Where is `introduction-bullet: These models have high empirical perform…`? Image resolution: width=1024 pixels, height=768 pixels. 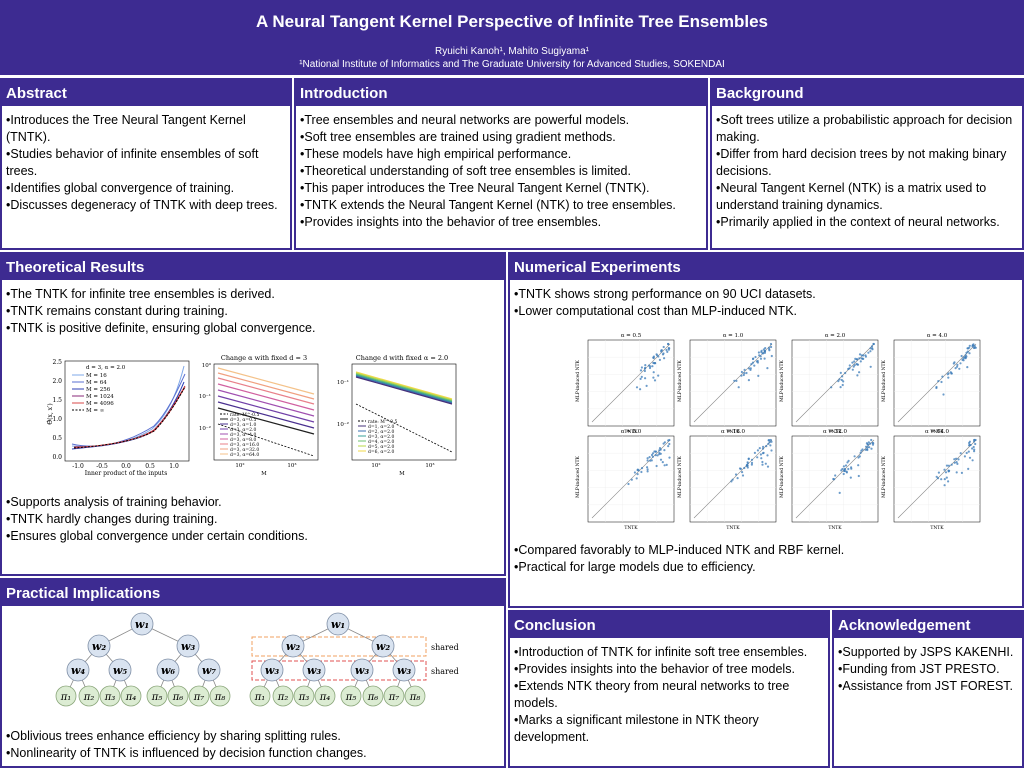 introduction-bullet: These models have high empirical perform… is located at coordinates (501, 154).